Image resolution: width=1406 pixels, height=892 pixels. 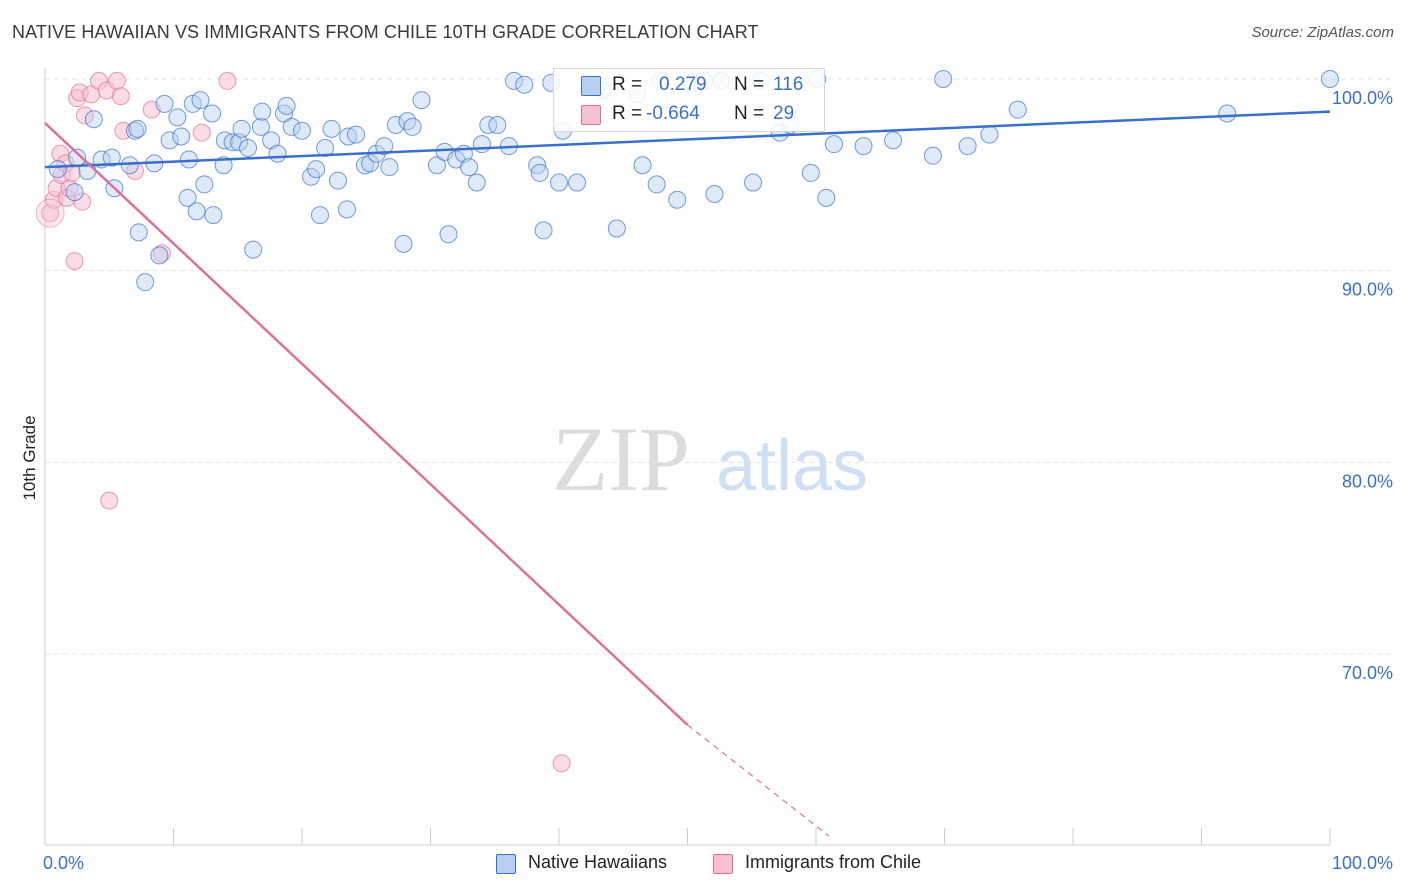 What do you see at coordinates (598, 862) in the screenshot?
I see `bottom-legend-label: Native Hawaiians` at bounding box center [598, 862].